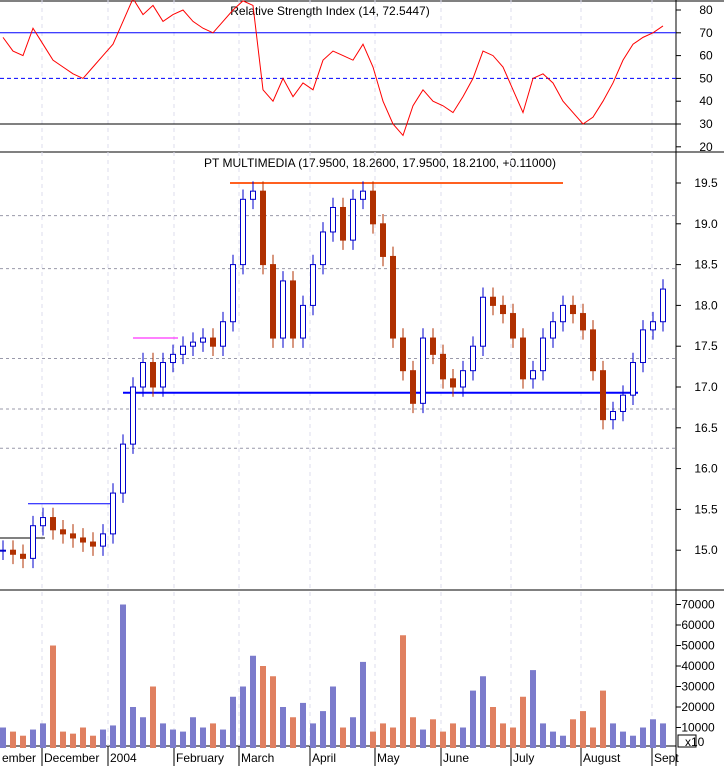 The image size is (724, 766). Describe the element at coordinates (698, 605) in the screenshot. I see `volume-tick-label: 70000` at that location.